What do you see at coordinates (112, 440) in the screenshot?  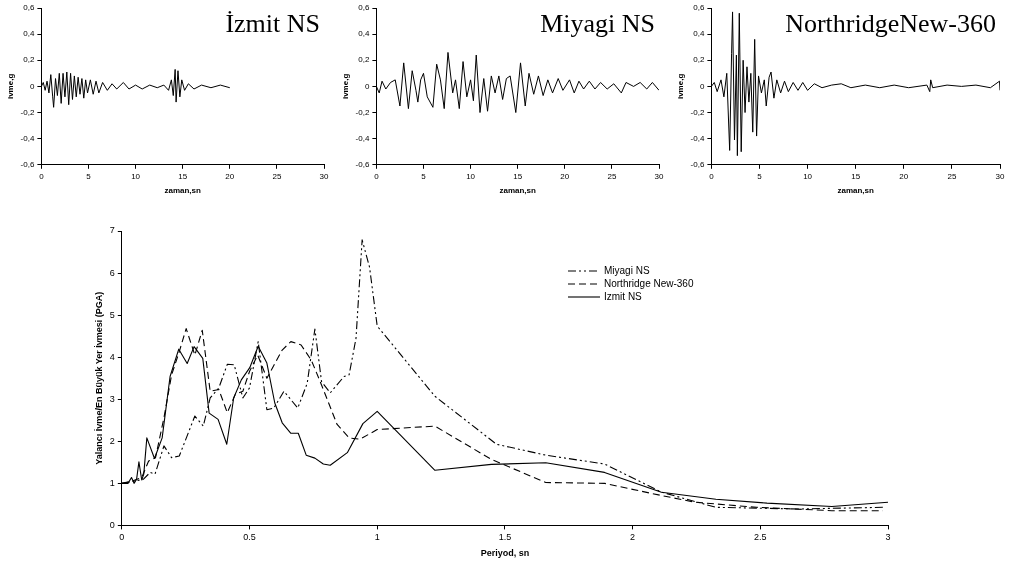 I see `y-tick-label: 2` at bounding box center [112, 440].